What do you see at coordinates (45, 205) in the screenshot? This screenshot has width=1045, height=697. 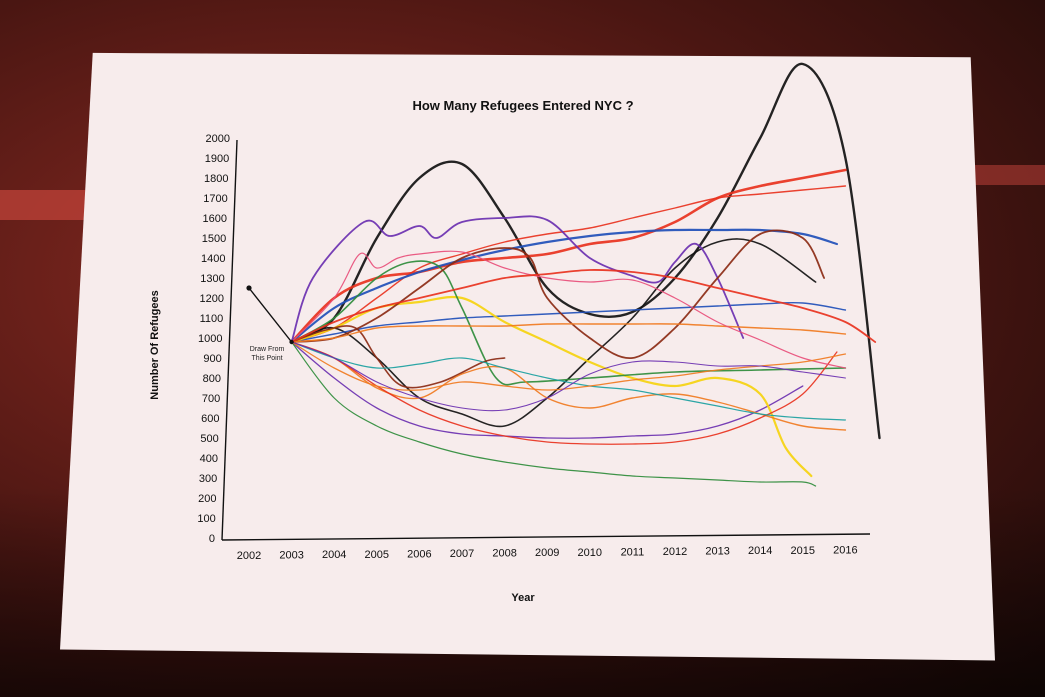 I see `background-red-stripe-left` at bounding box center [45, 205].